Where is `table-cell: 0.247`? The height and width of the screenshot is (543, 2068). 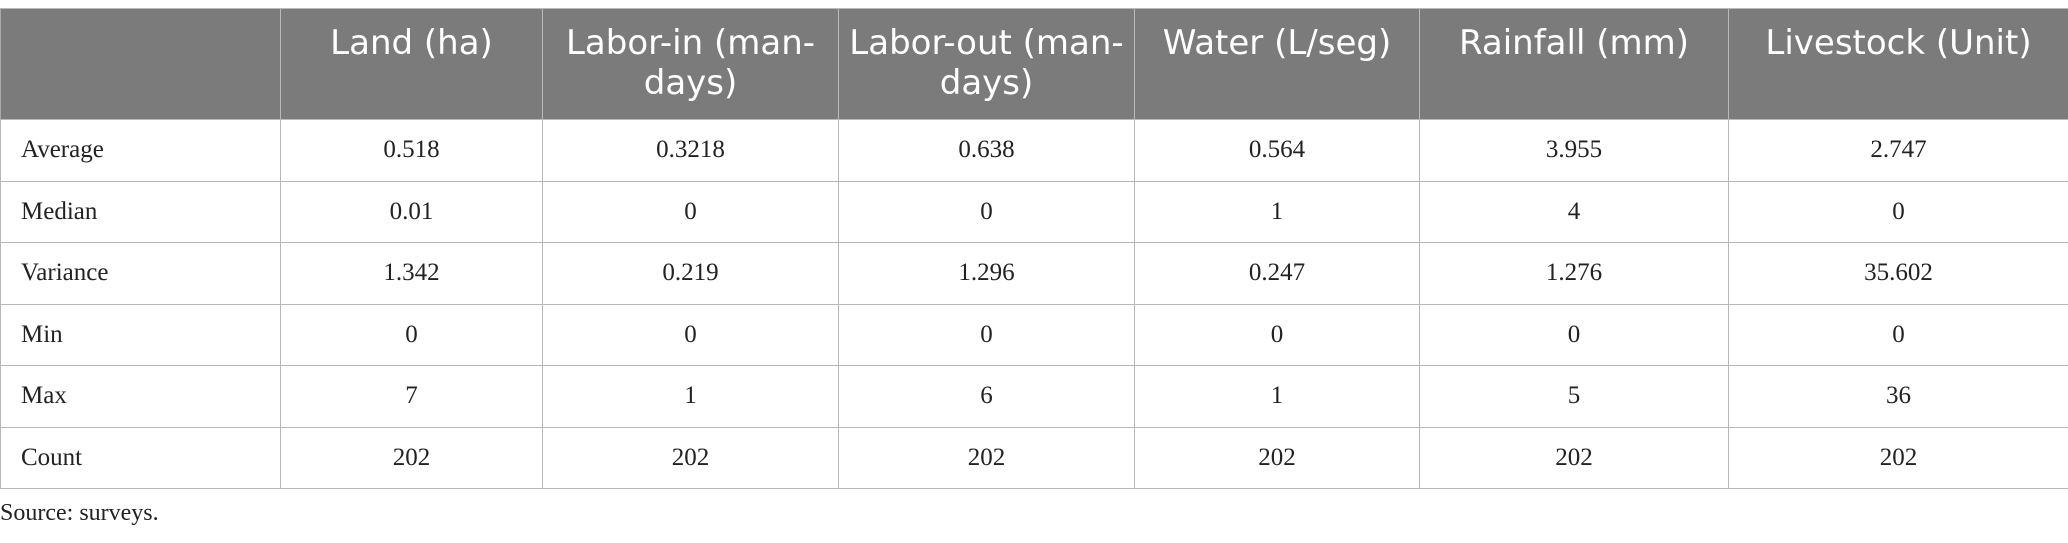 table-cell: 0.247 is located at coordinates (1277, 273).